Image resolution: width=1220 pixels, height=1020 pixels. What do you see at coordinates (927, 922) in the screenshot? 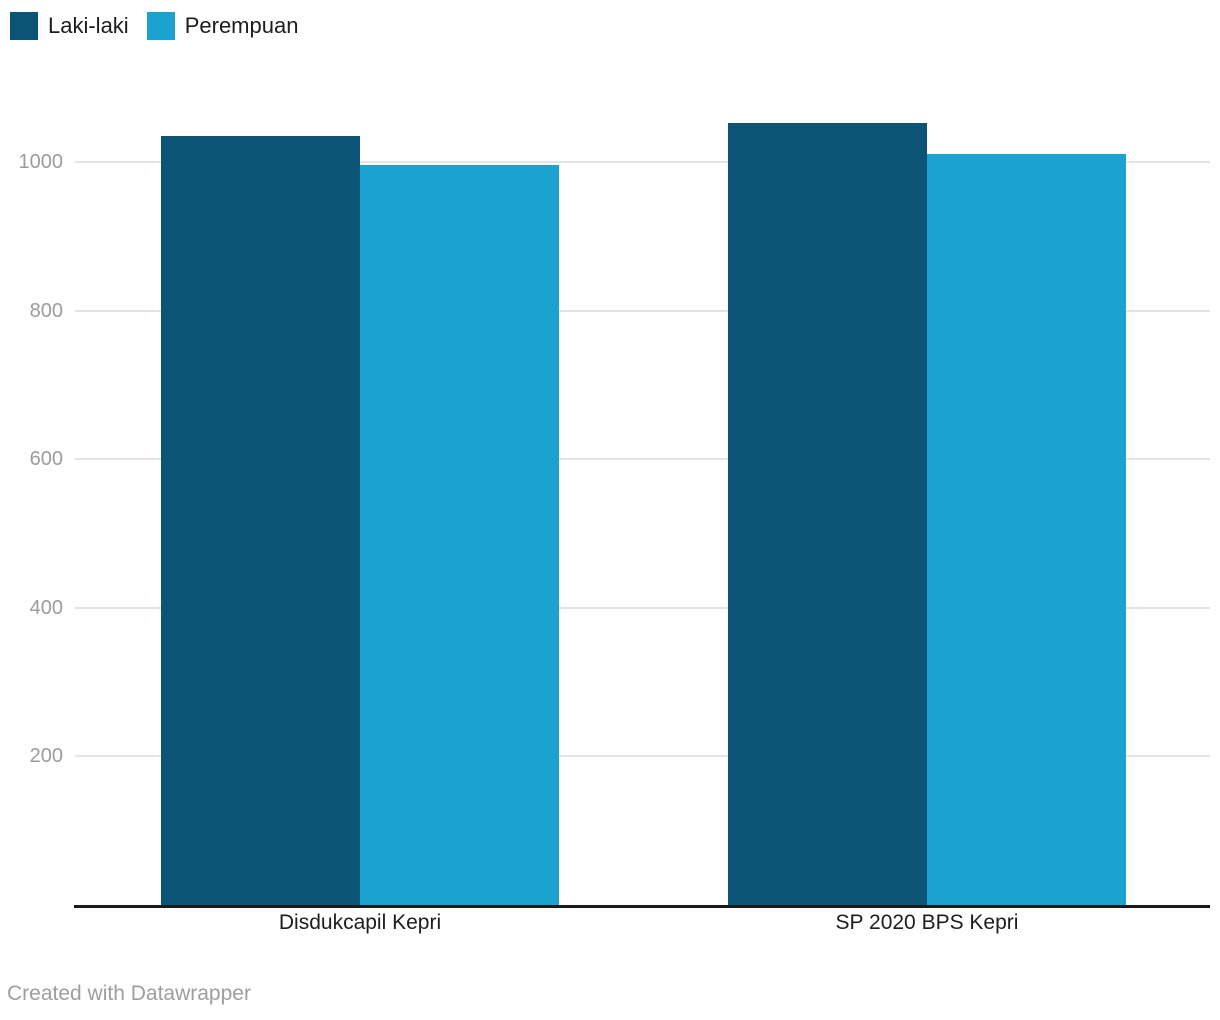
I see `category-label-sp-2020-bps-kepri: SP 2020 BPS Kepri` at bounding box center [927, 922].